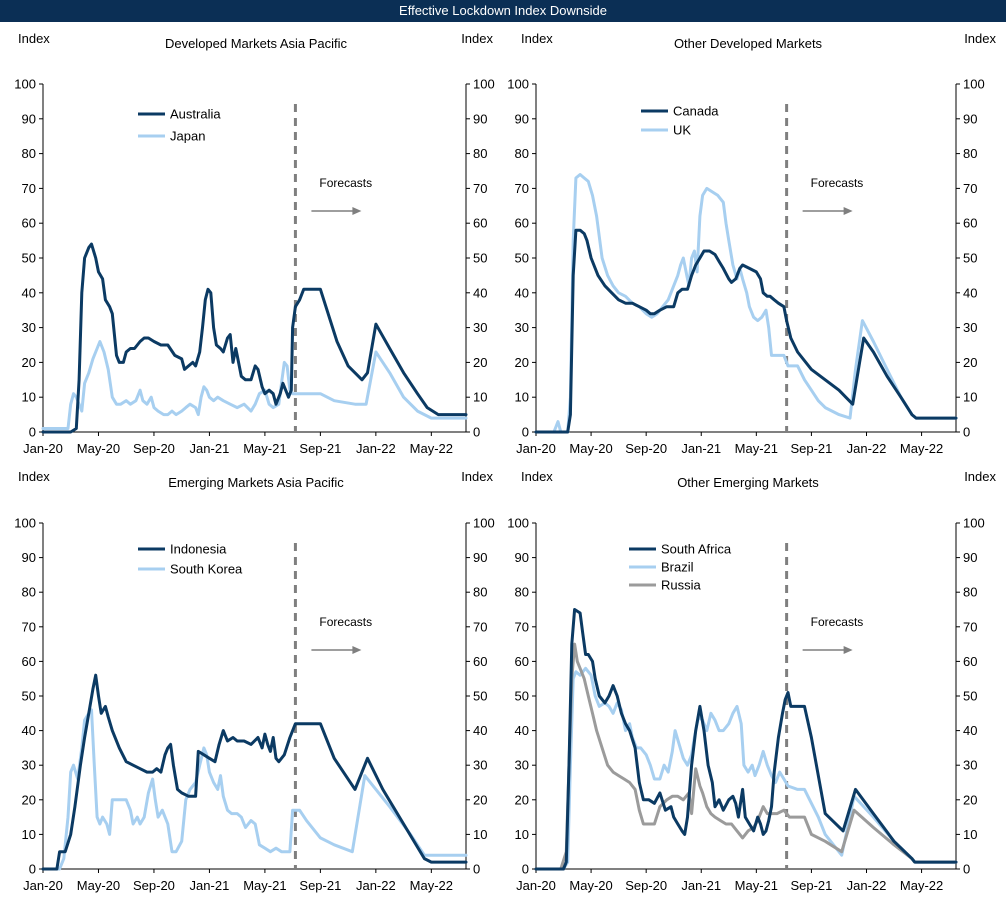  Describe the element at coordinates (748, 43) in the screenshot. I see `chart-title: Other Developed Markets` at that location.